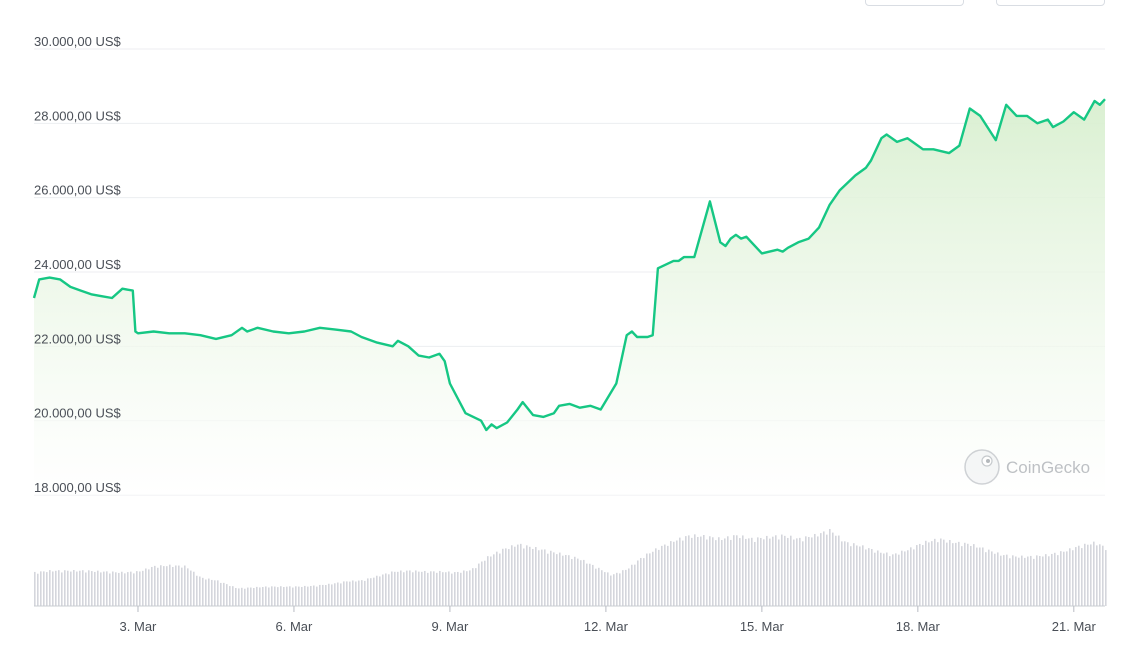 The height and width of the screenshot is (652, 1129). I want to click on x-tick-label: 6. Mar, so click(295, 626).